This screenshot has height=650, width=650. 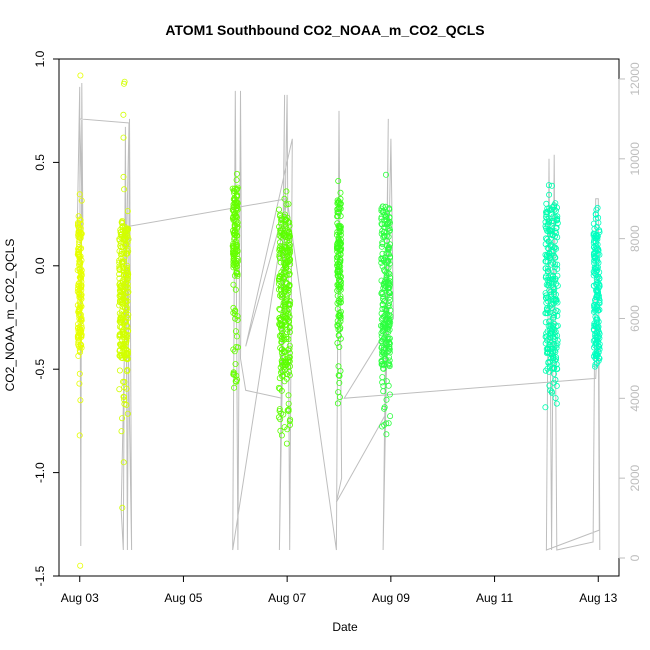 I want to click on x-tick-label: Aug 05, so click(x=183, y=598).